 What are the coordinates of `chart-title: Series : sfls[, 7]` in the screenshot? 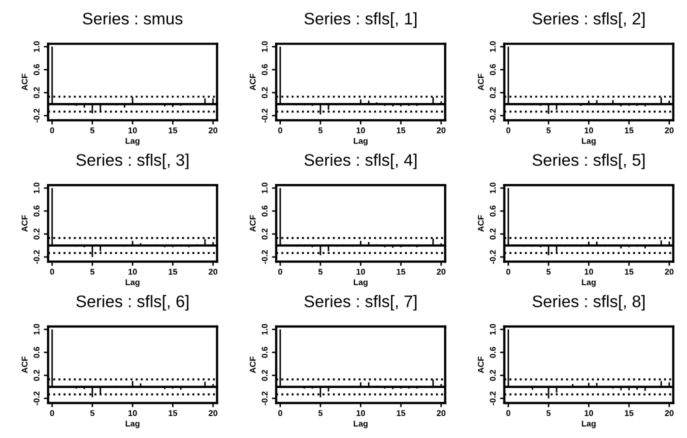 It's located at (360, 303).